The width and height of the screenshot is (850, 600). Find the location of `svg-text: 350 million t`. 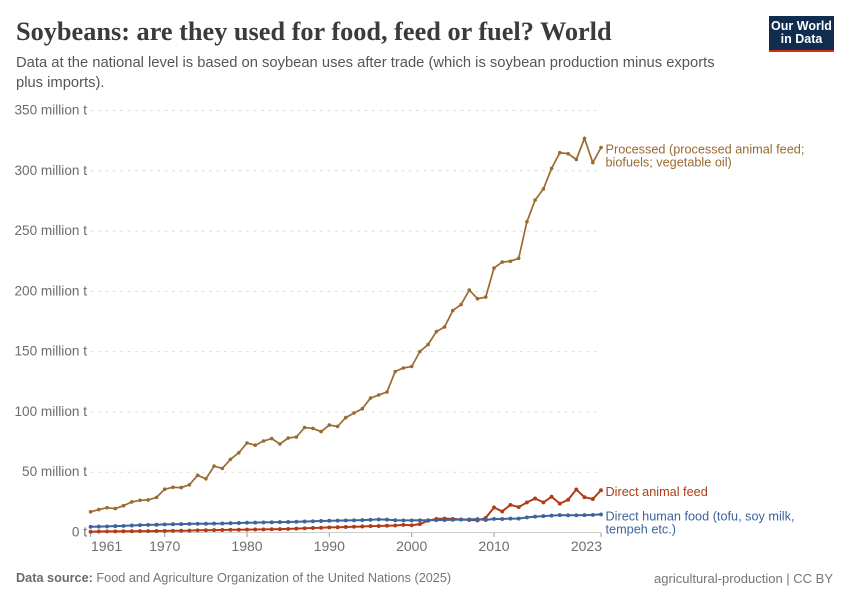

svg-text: 350 million t is located at coordinates (50, 110).